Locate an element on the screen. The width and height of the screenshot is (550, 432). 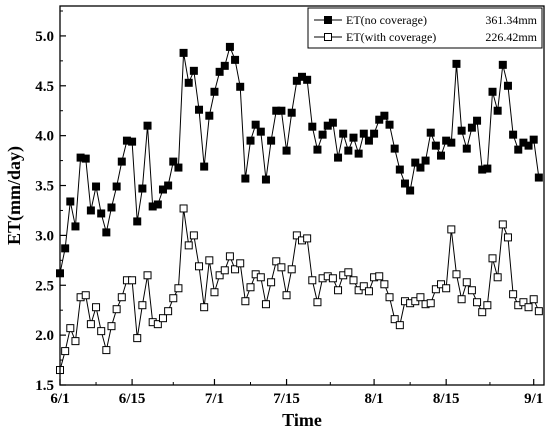
y-tick-label: 2.0 is located at coordinates (44, 336).